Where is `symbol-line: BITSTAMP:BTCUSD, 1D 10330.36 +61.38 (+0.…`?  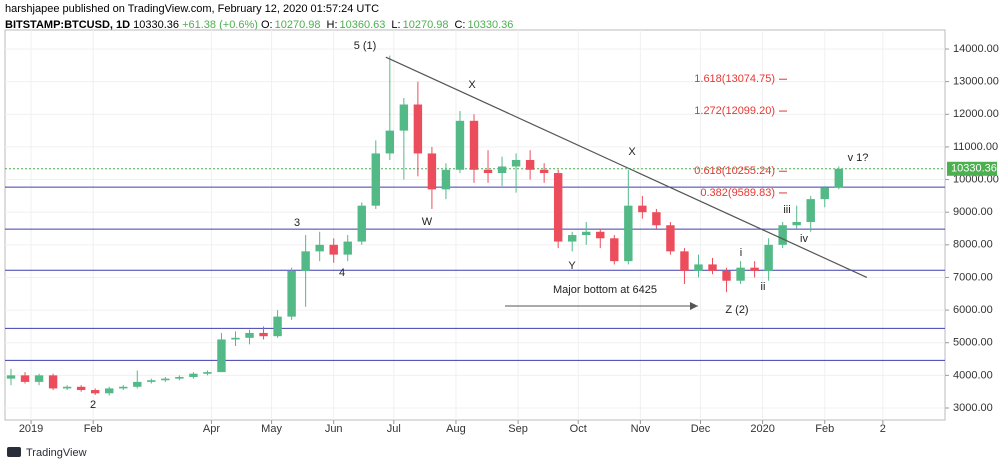 symbol-line: BITSTAMP:BTCUSD, 1D 10330.36 +61.38 (+0.… is located at coordinates (262, 25).